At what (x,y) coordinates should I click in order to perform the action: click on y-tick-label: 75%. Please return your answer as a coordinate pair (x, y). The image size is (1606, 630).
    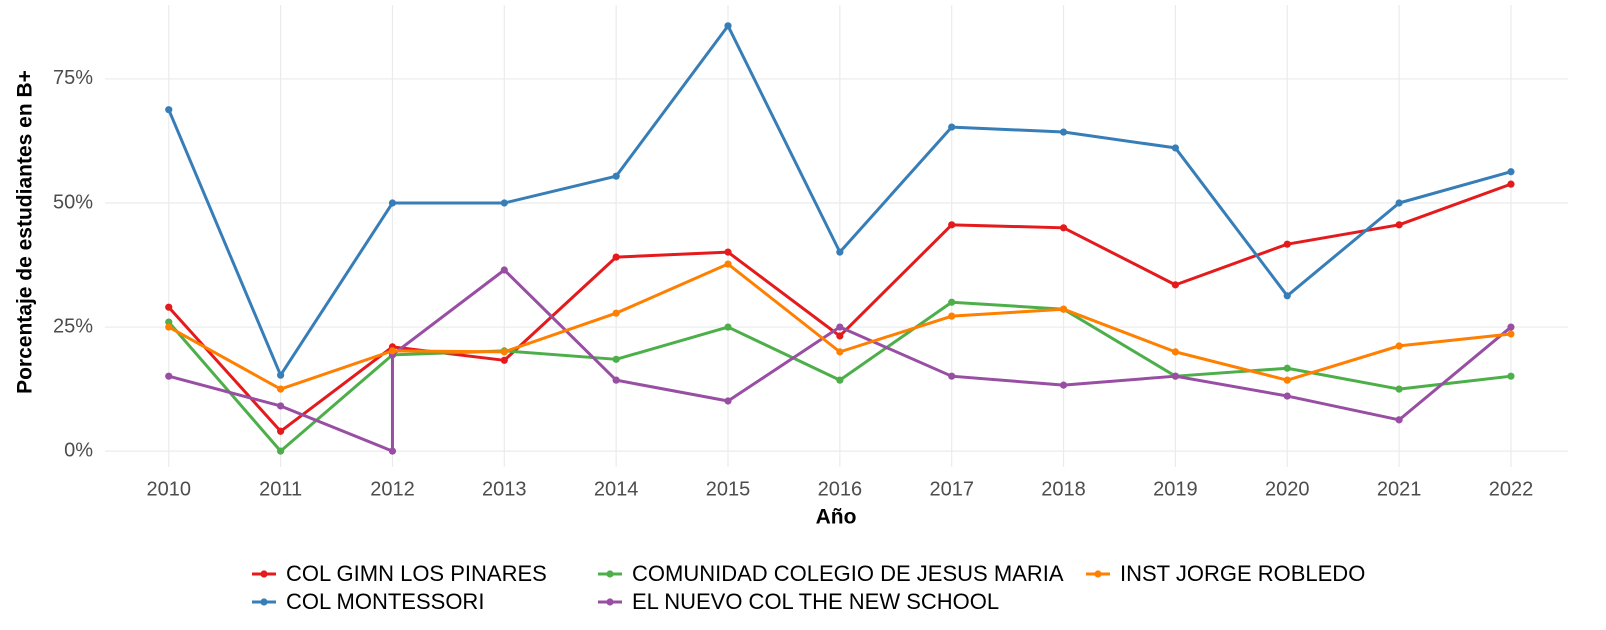
    Looking at the image, I should click on (73, 78).